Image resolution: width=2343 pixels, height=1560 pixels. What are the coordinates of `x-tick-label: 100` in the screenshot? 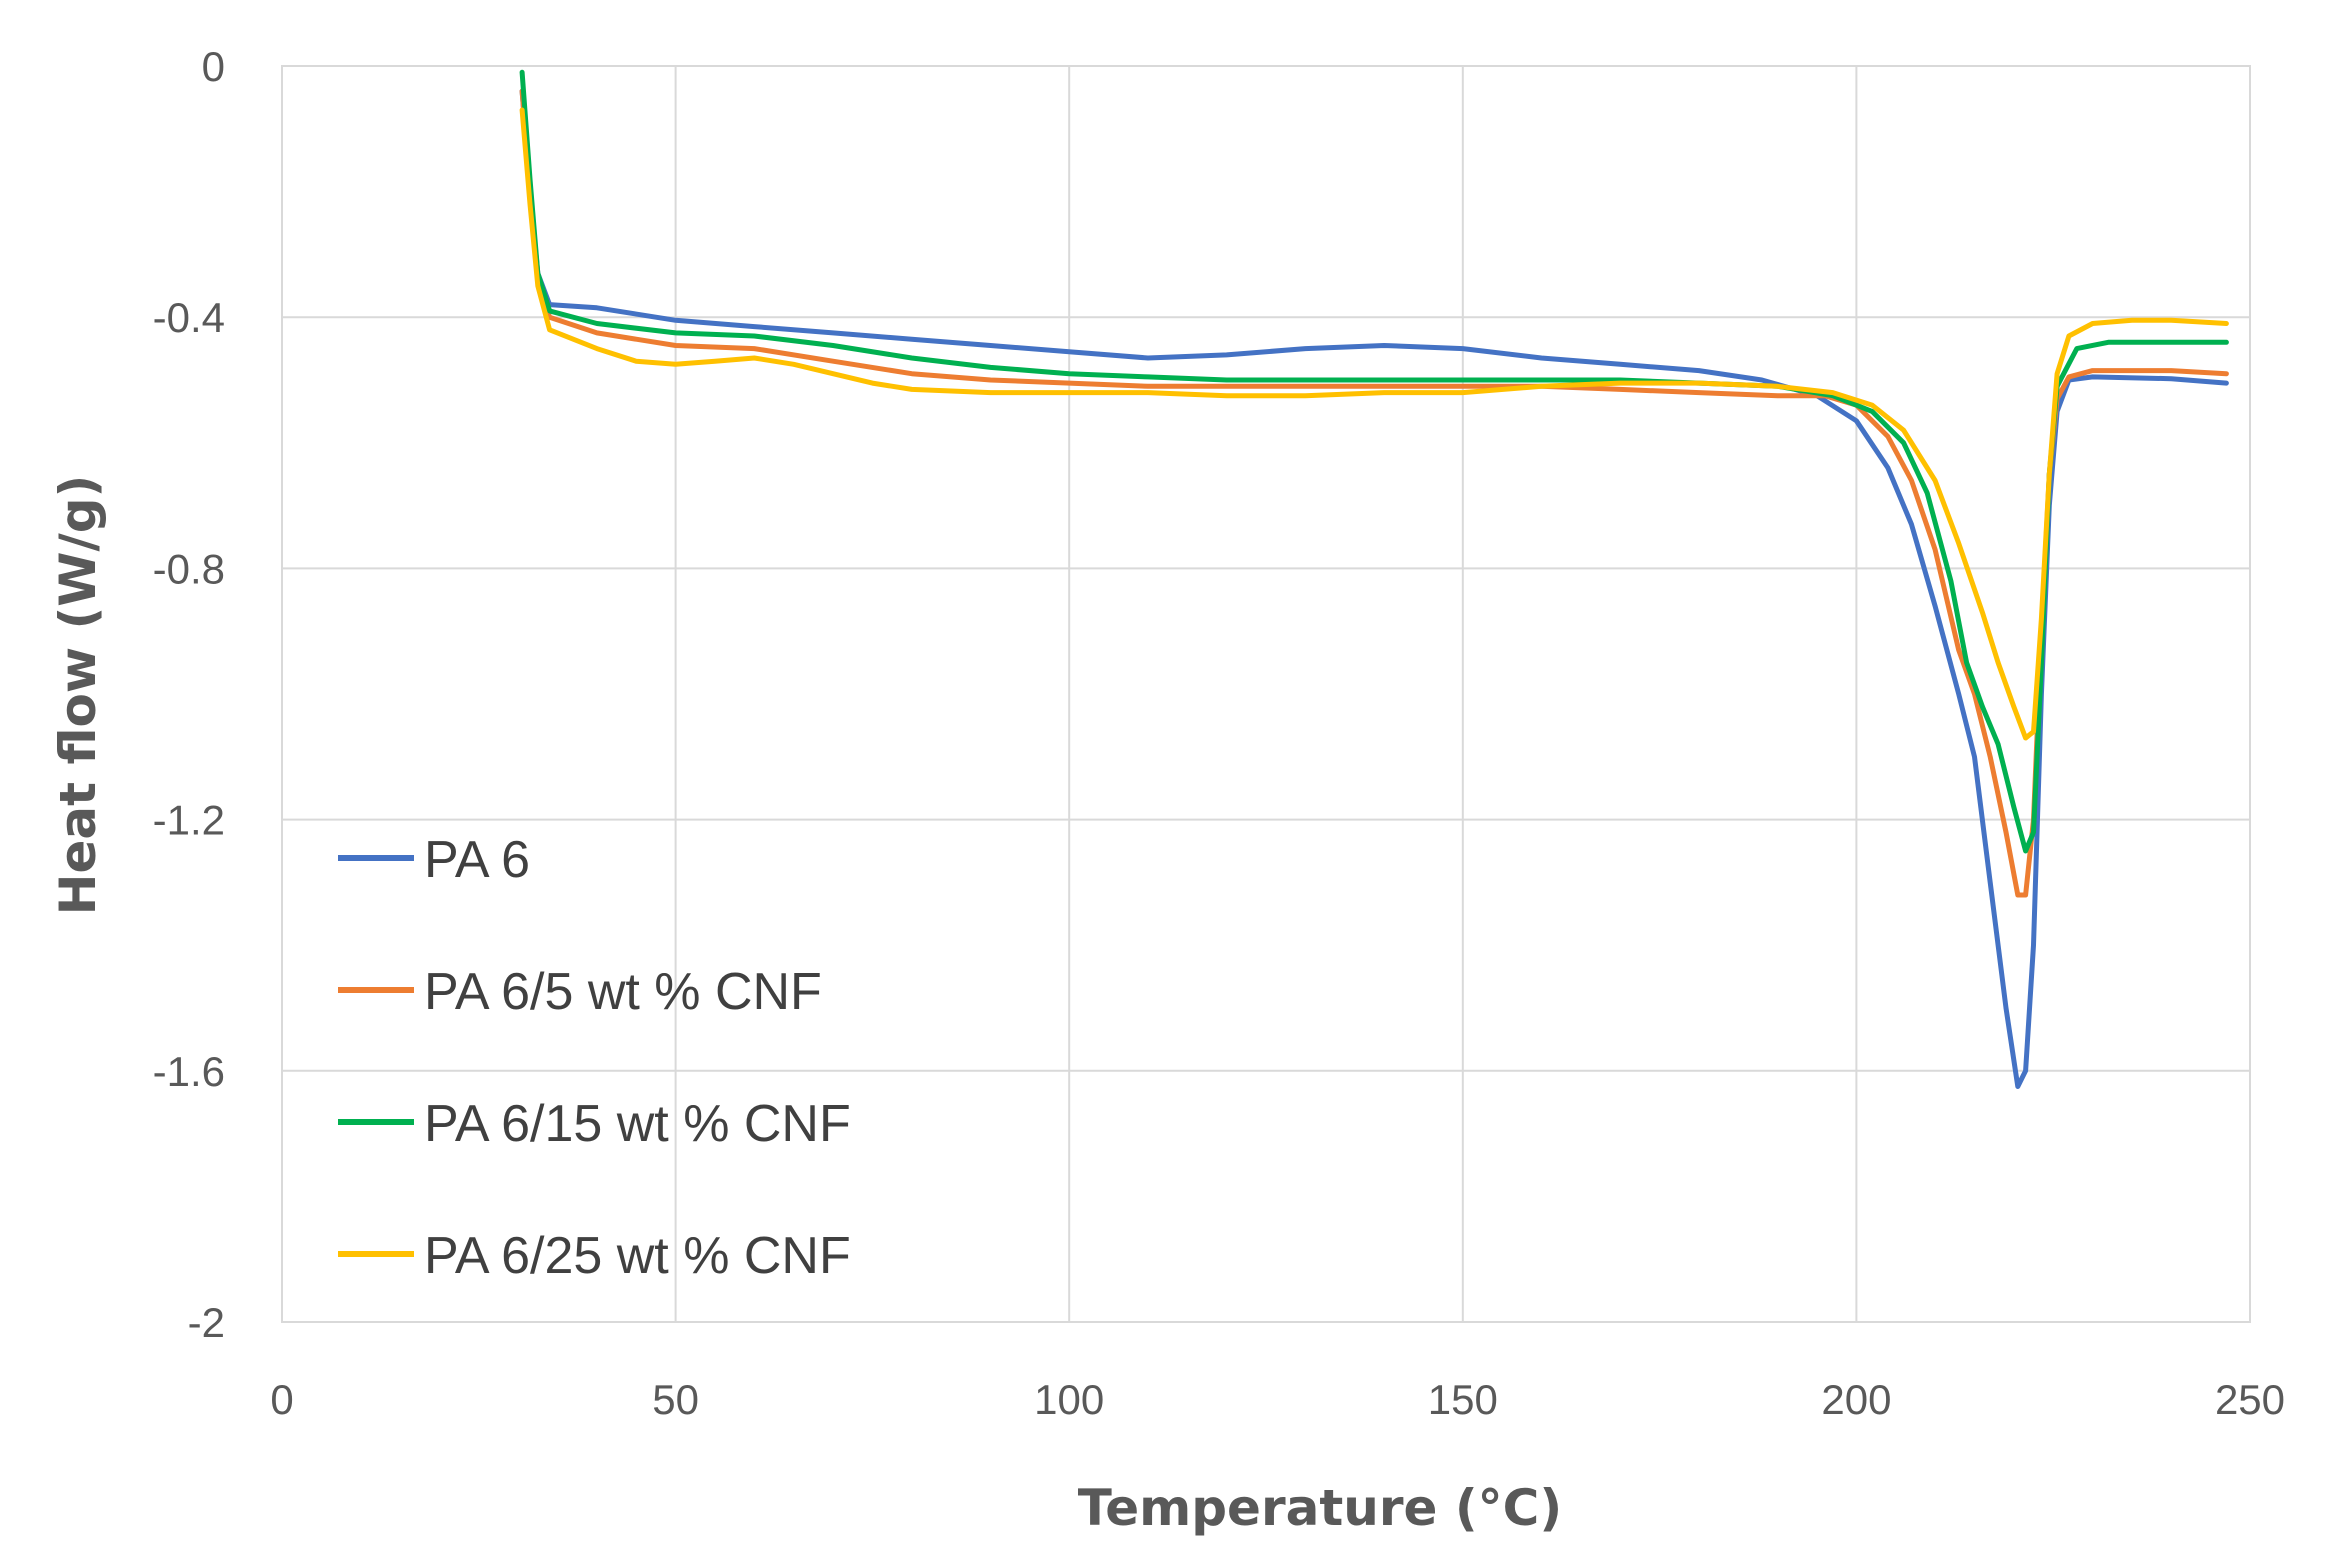 It's located at (1069, 1399).